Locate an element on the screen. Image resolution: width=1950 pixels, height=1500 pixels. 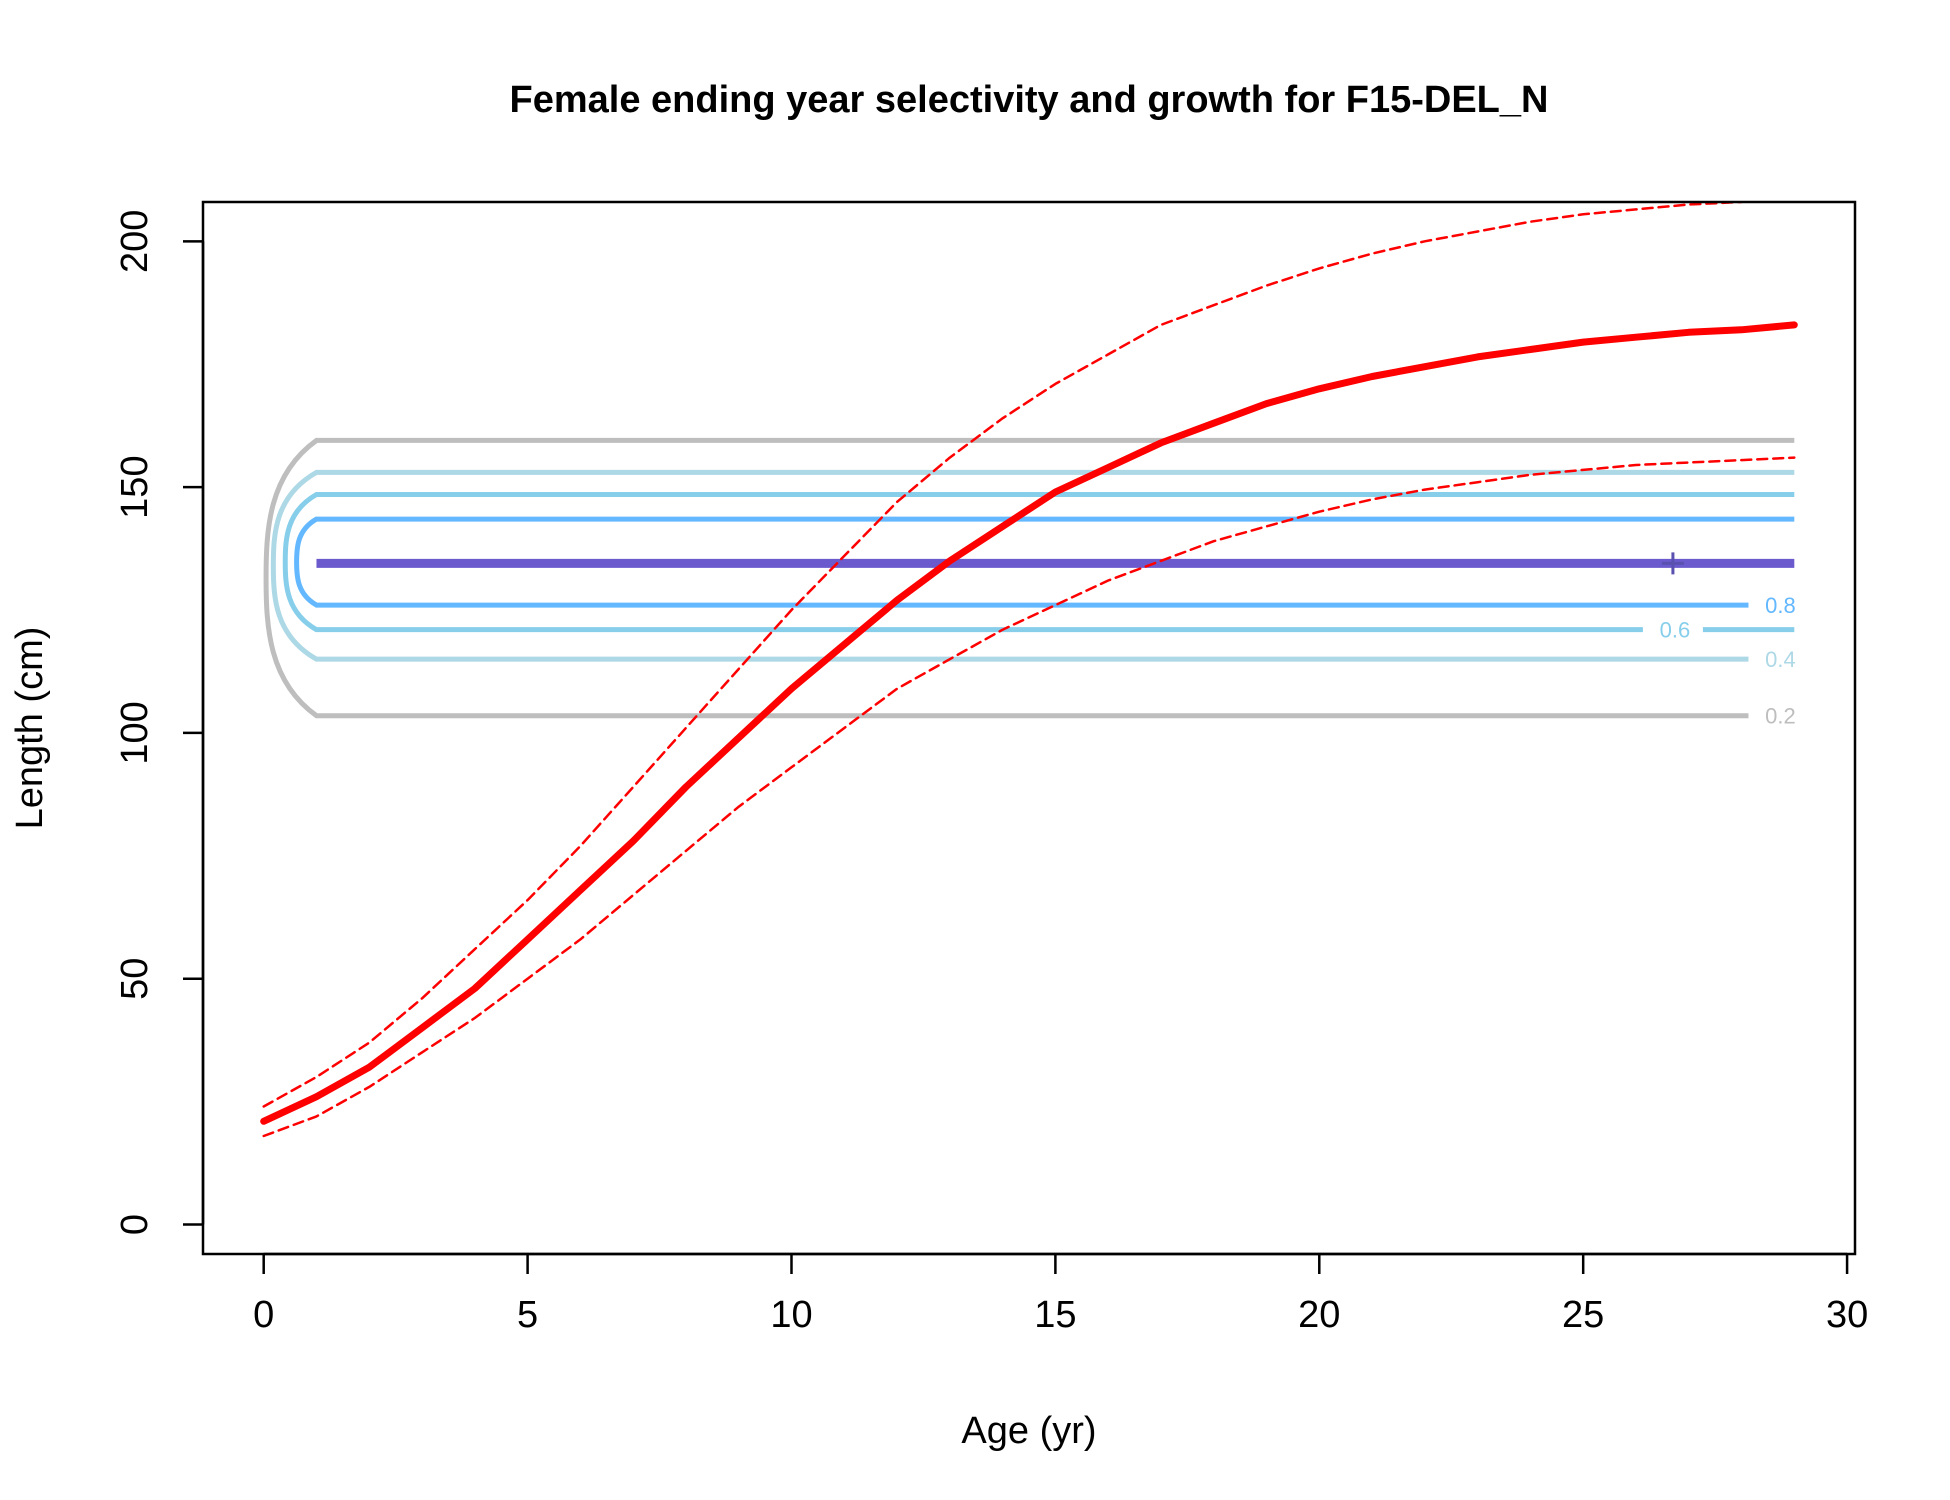
y-tick-label: 150 is located at coordinates (135, 486).